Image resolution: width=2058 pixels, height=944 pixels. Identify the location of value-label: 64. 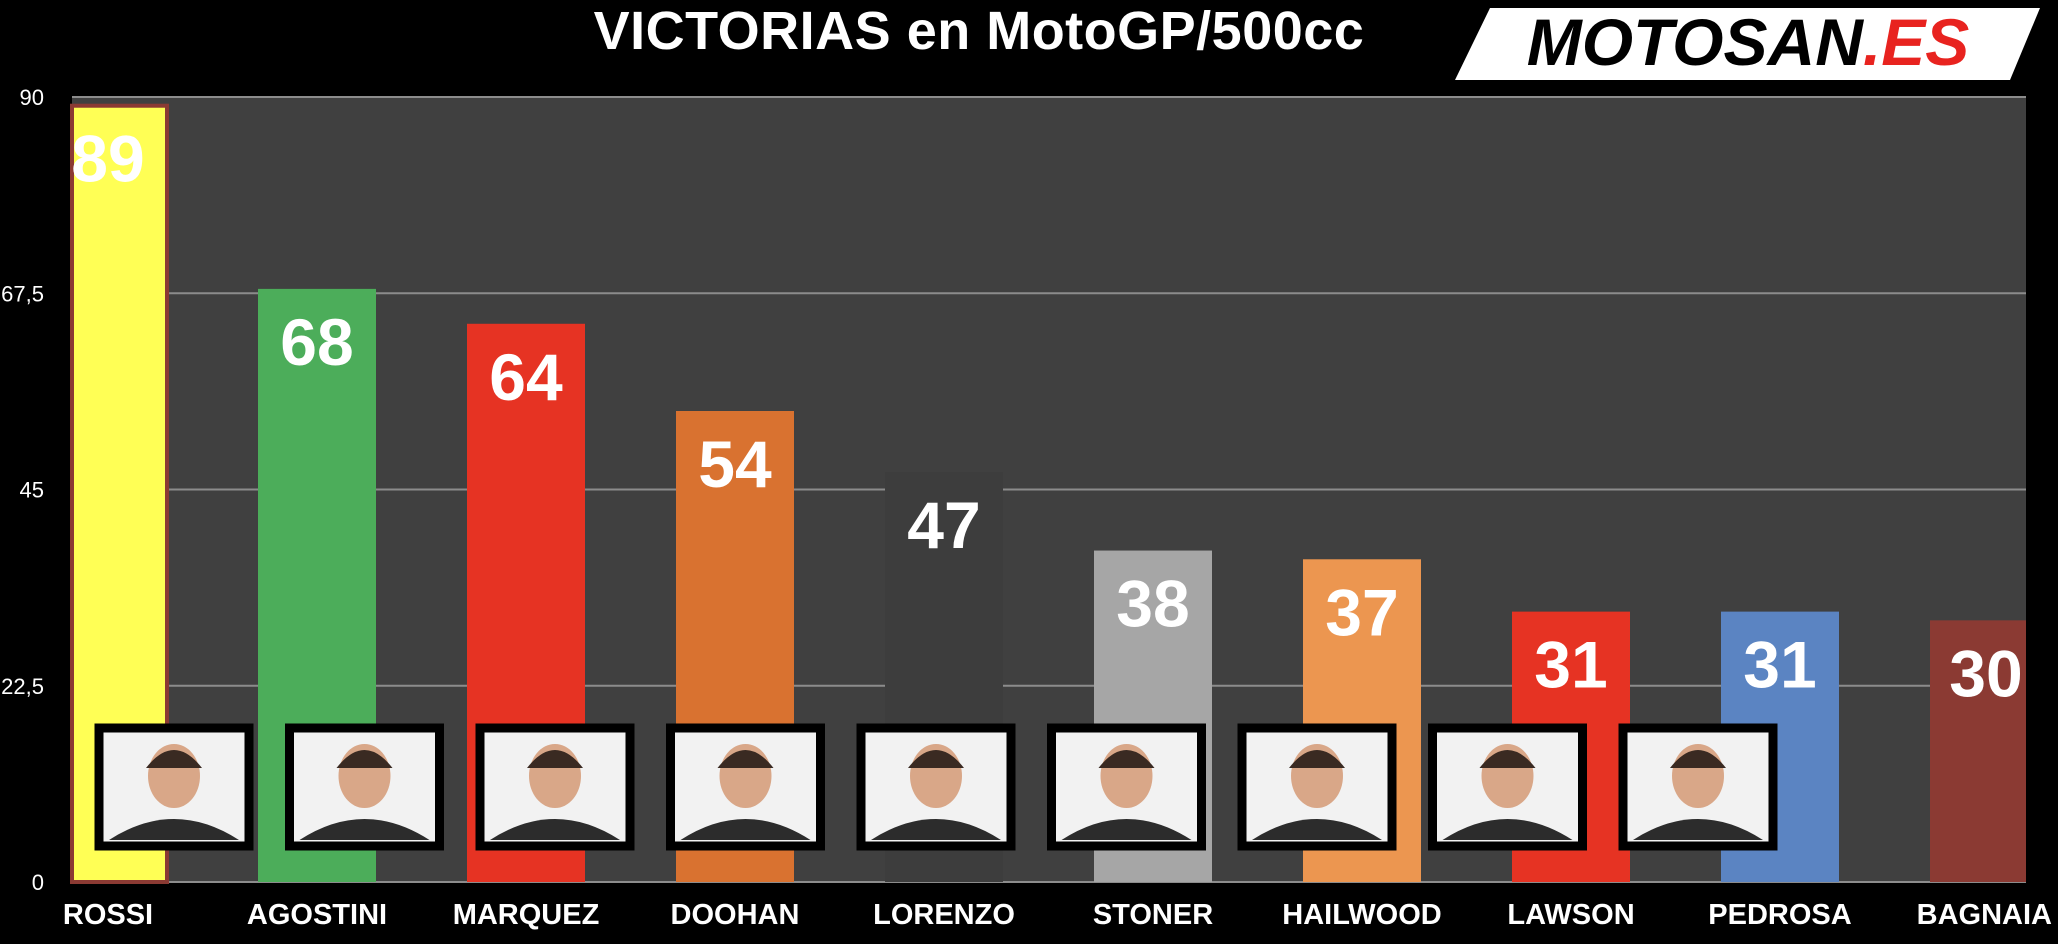
(526, 377).